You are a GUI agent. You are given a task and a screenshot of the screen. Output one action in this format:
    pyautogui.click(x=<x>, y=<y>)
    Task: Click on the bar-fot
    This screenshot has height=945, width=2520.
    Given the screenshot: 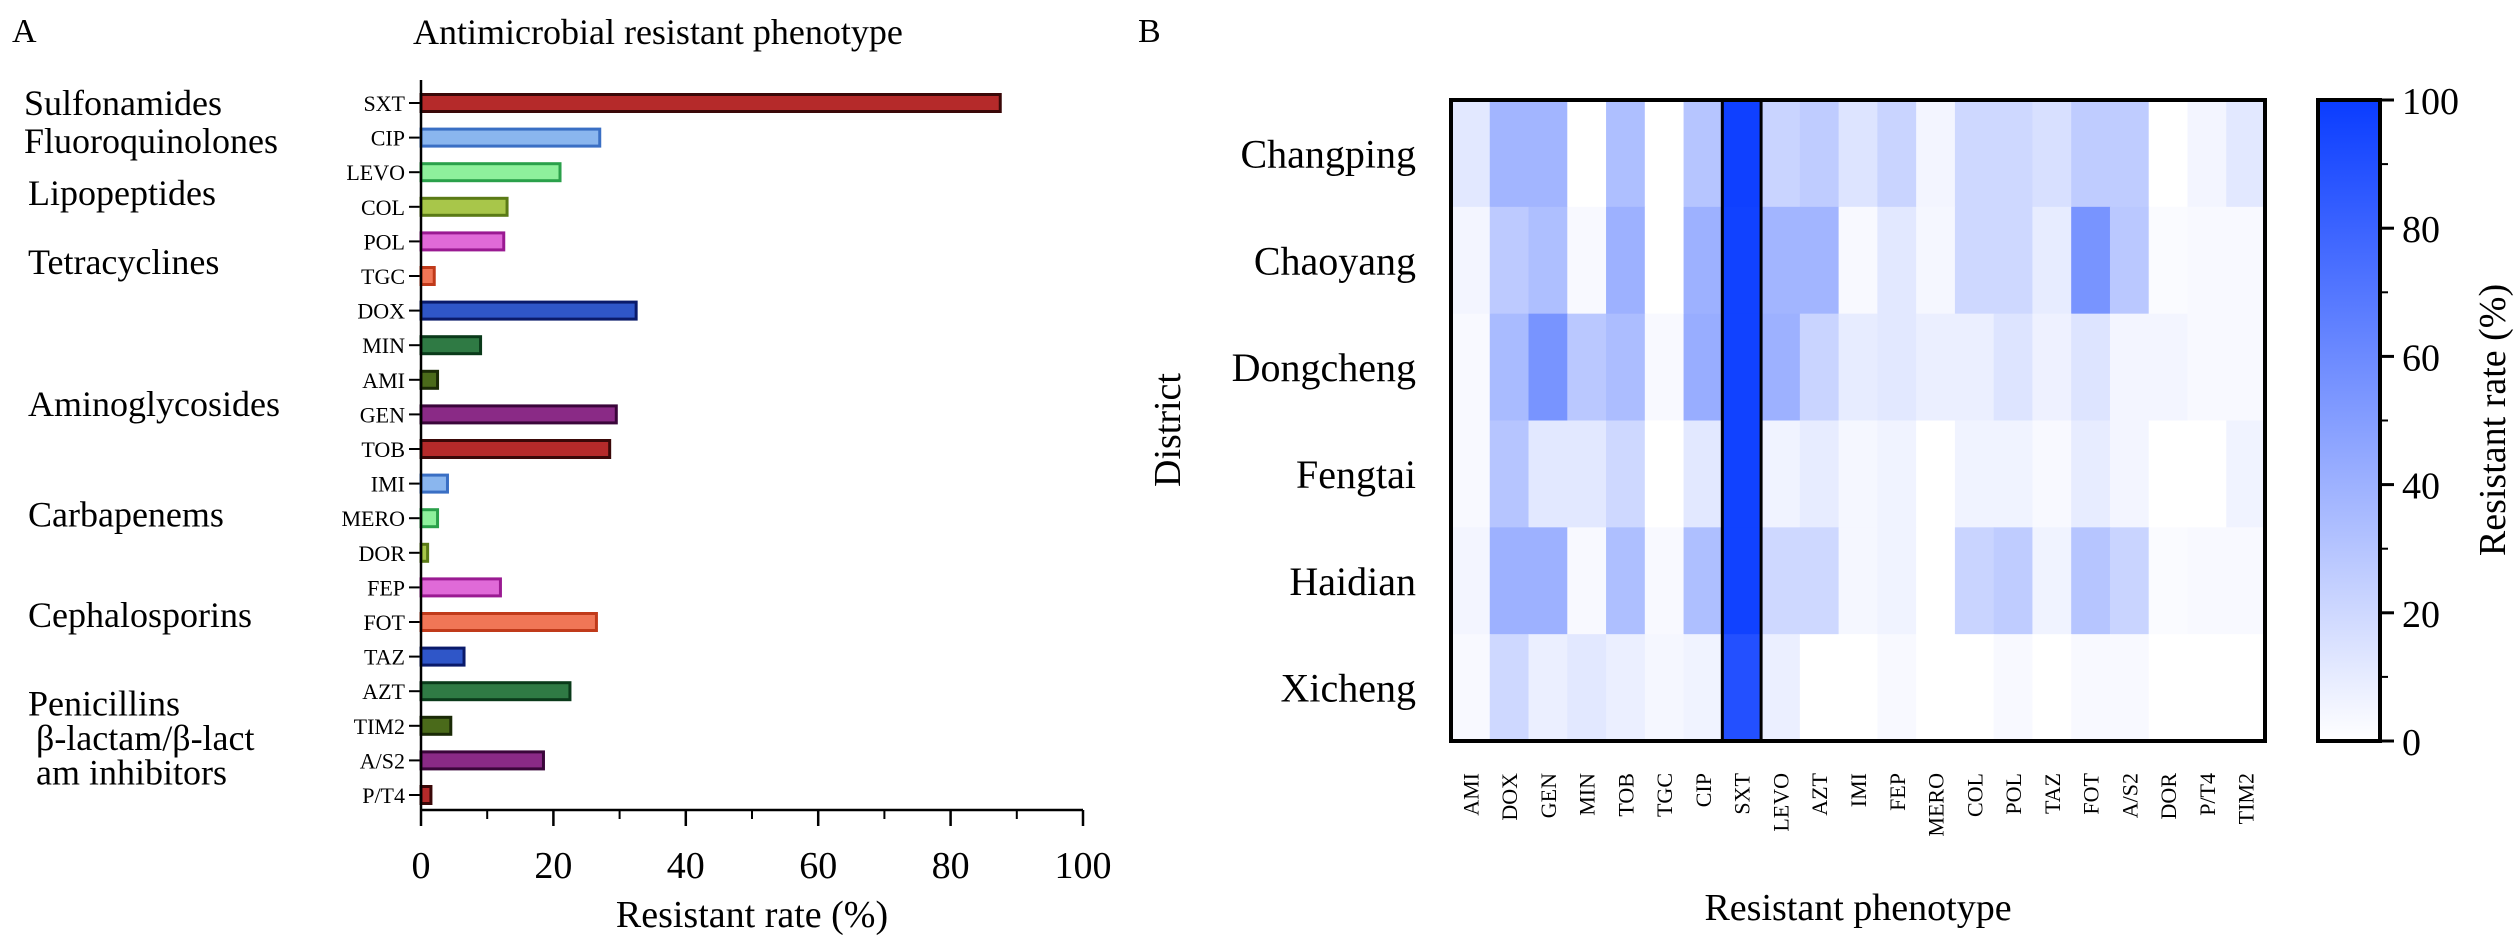 What is the action you would take?
    pyautogui.click(x=508, y=622)
    